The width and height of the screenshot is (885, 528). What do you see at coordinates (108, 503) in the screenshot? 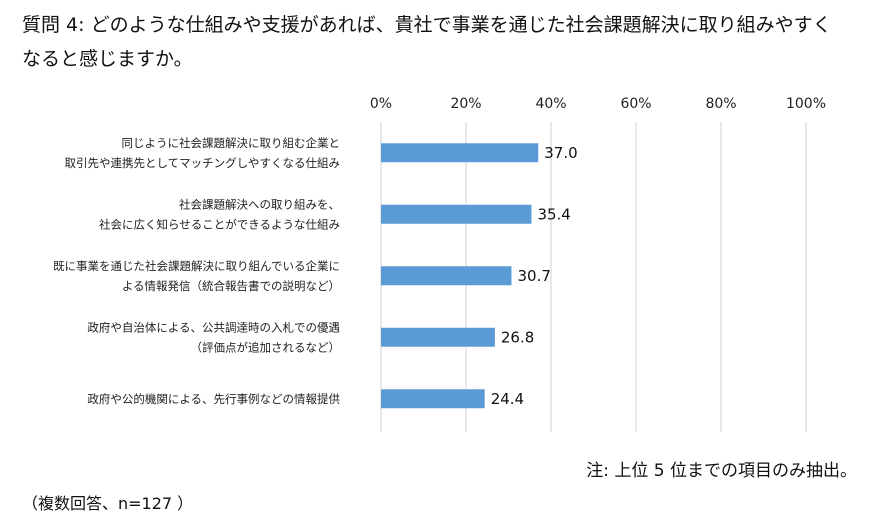
I see `sample-size-note: （複数回答、n=127 ）` at bounding box center [108, 503].